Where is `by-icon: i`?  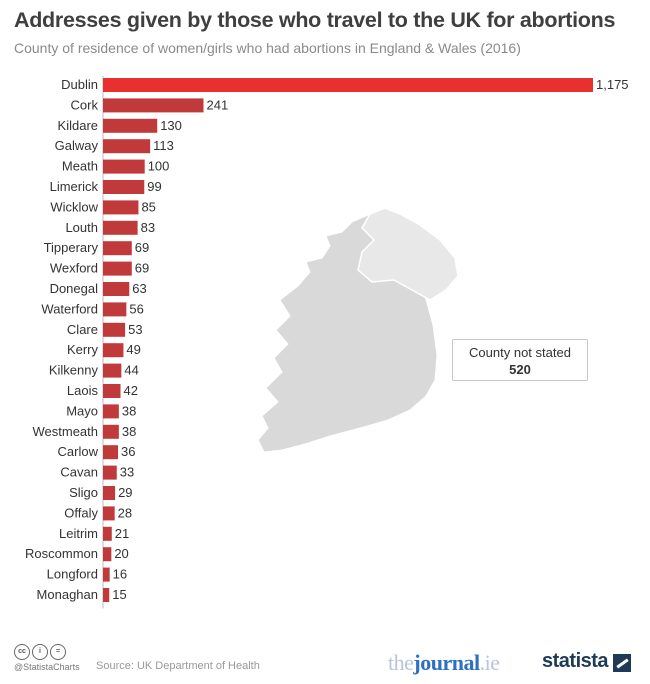
by-icon: i is located at coordinates (40, 652).